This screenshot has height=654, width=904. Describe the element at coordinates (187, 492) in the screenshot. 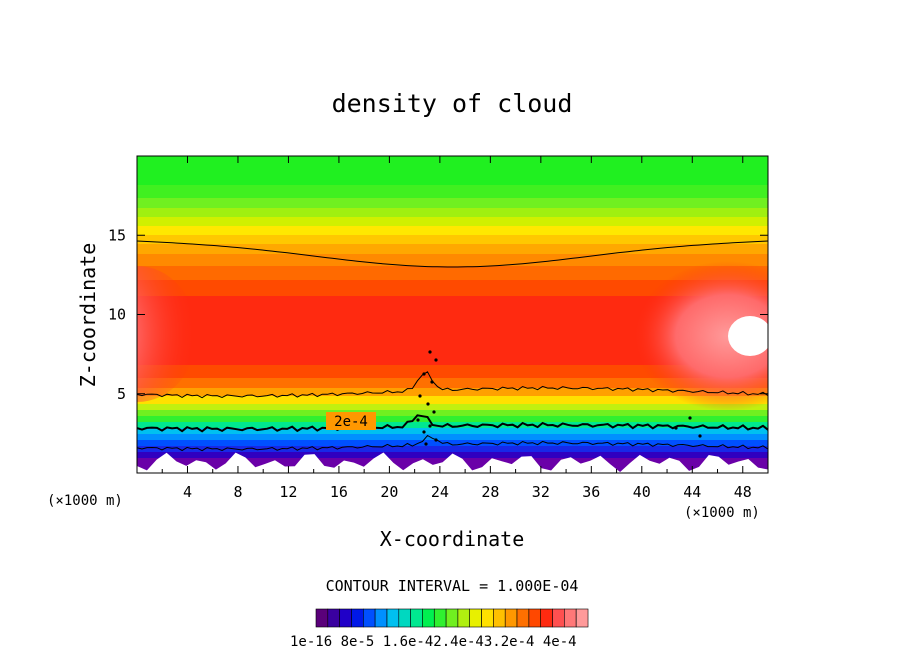

I see `x-tick-label: 4` at that location.